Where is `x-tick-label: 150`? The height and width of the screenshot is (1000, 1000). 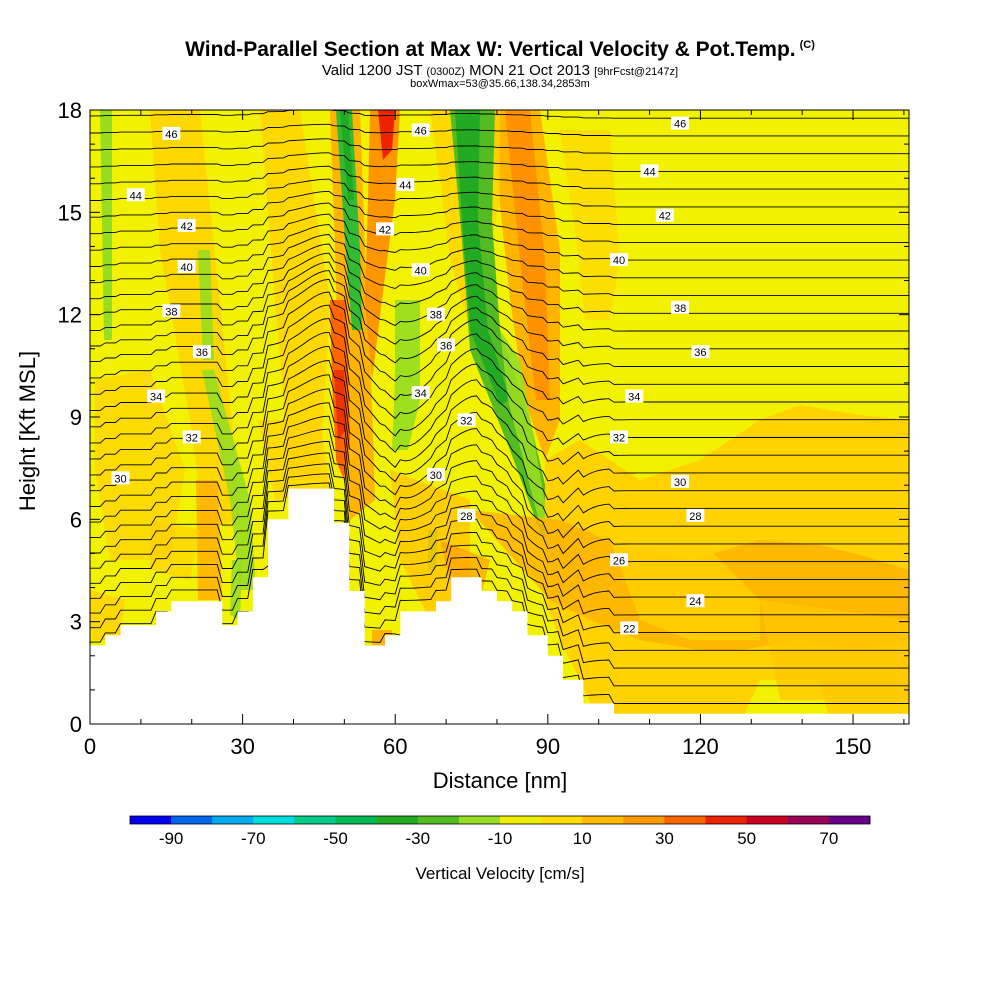
x-tick-label: 150 is located at coordinates (853, 746).